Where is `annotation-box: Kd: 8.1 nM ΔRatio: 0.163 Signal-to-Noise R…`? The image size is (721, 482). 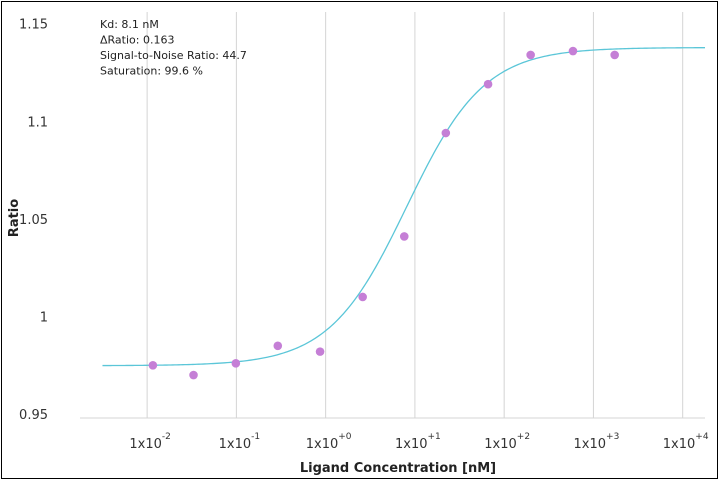
annotation-box: Kd: 8.1 nM ΔRatio: 0.163 Signal-to-Noise R… is located at coordinates (173, 48).